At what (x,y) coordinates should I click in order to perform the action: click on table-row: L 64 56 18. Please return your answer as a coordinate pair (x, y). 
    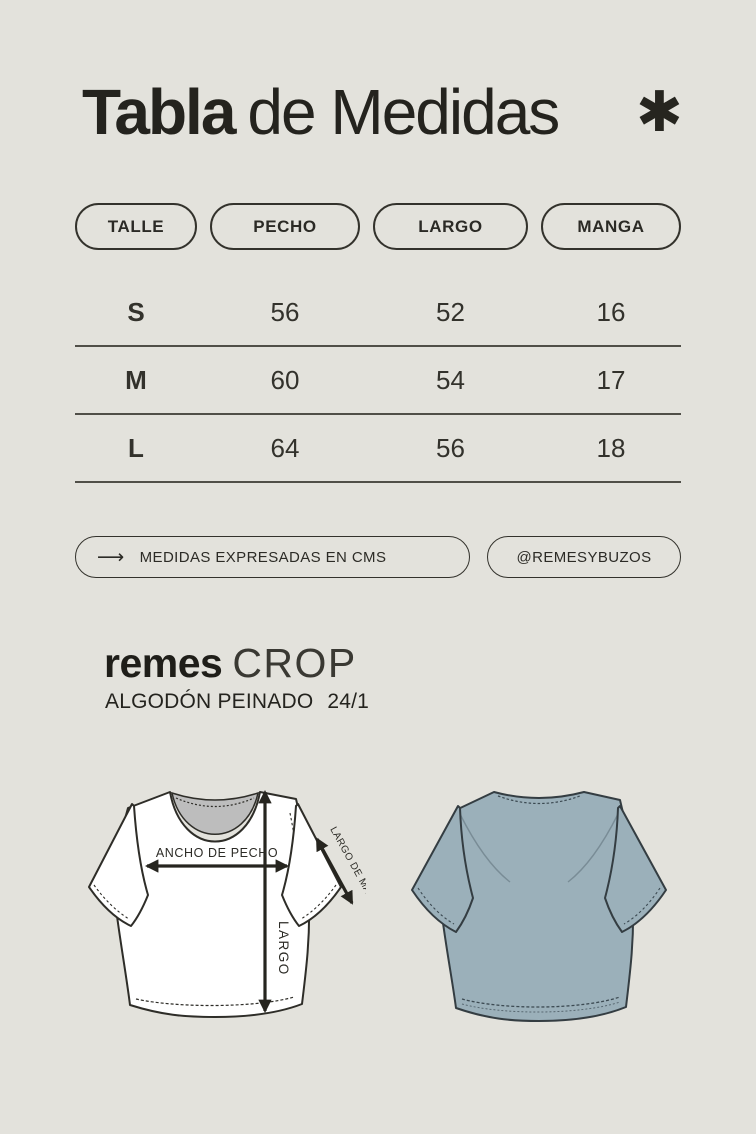
    Looking at the image, I should click on (378, 449).